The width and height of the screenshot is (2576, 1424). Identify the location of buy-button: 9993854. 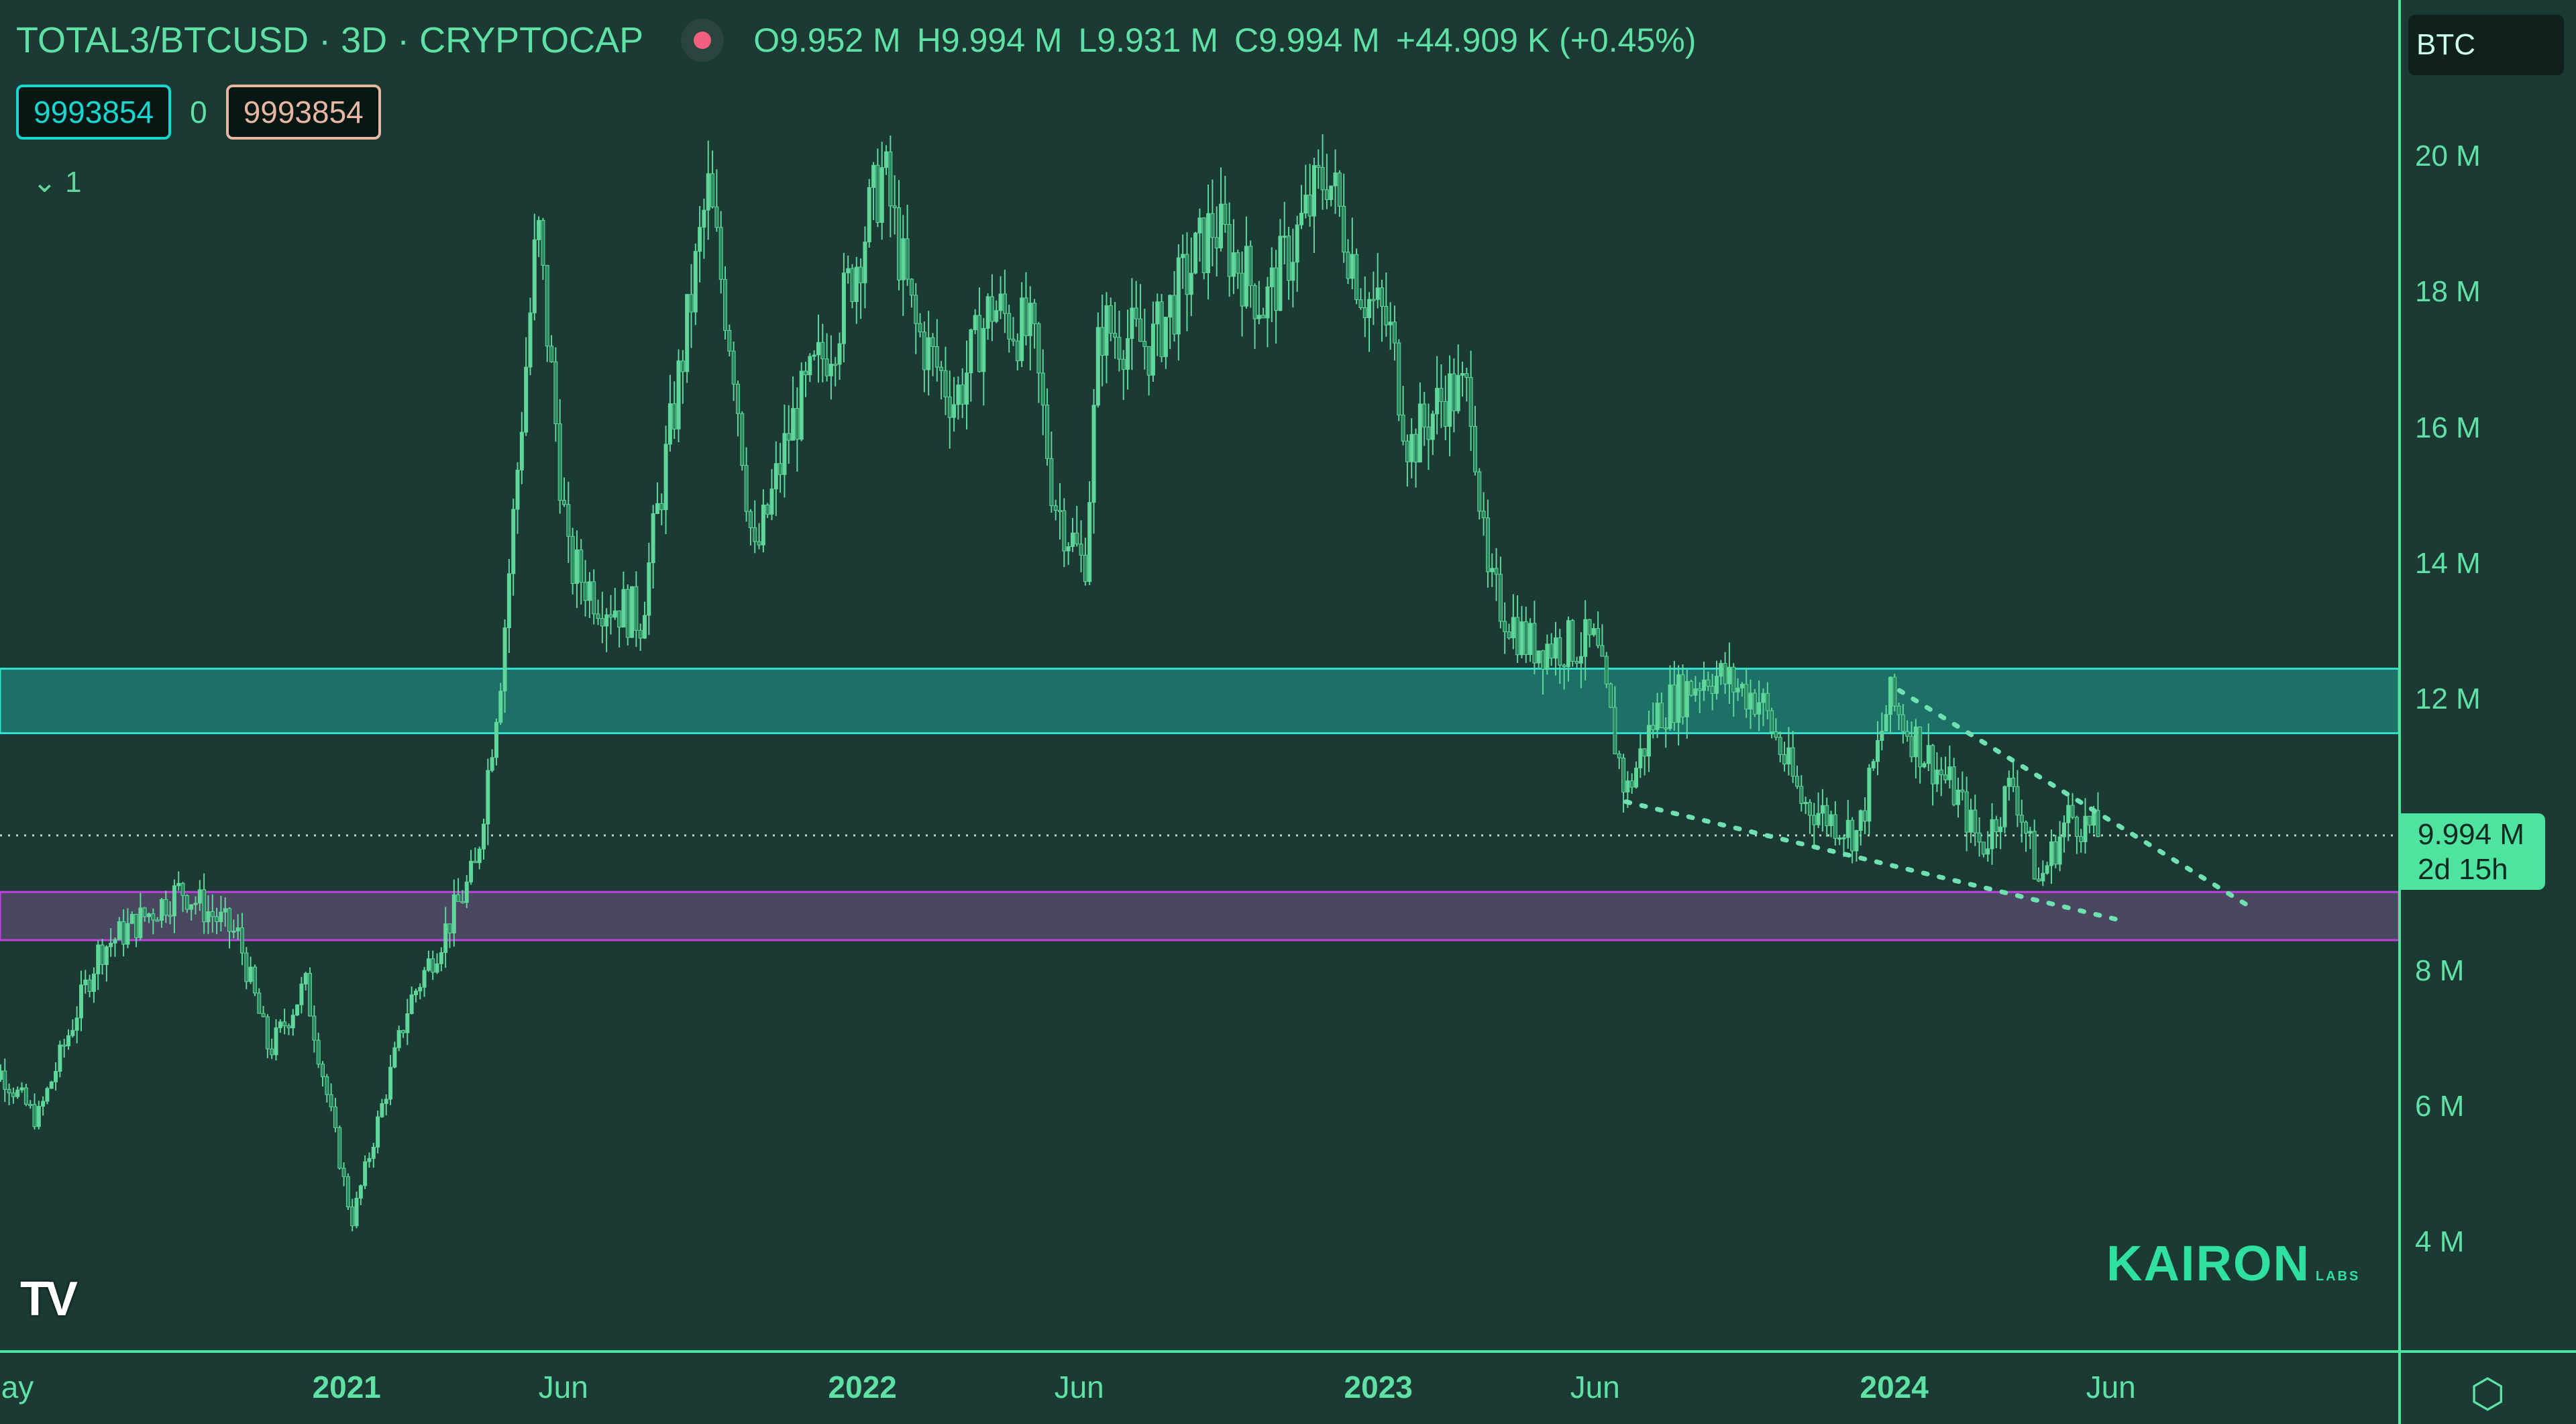
(303, 112).